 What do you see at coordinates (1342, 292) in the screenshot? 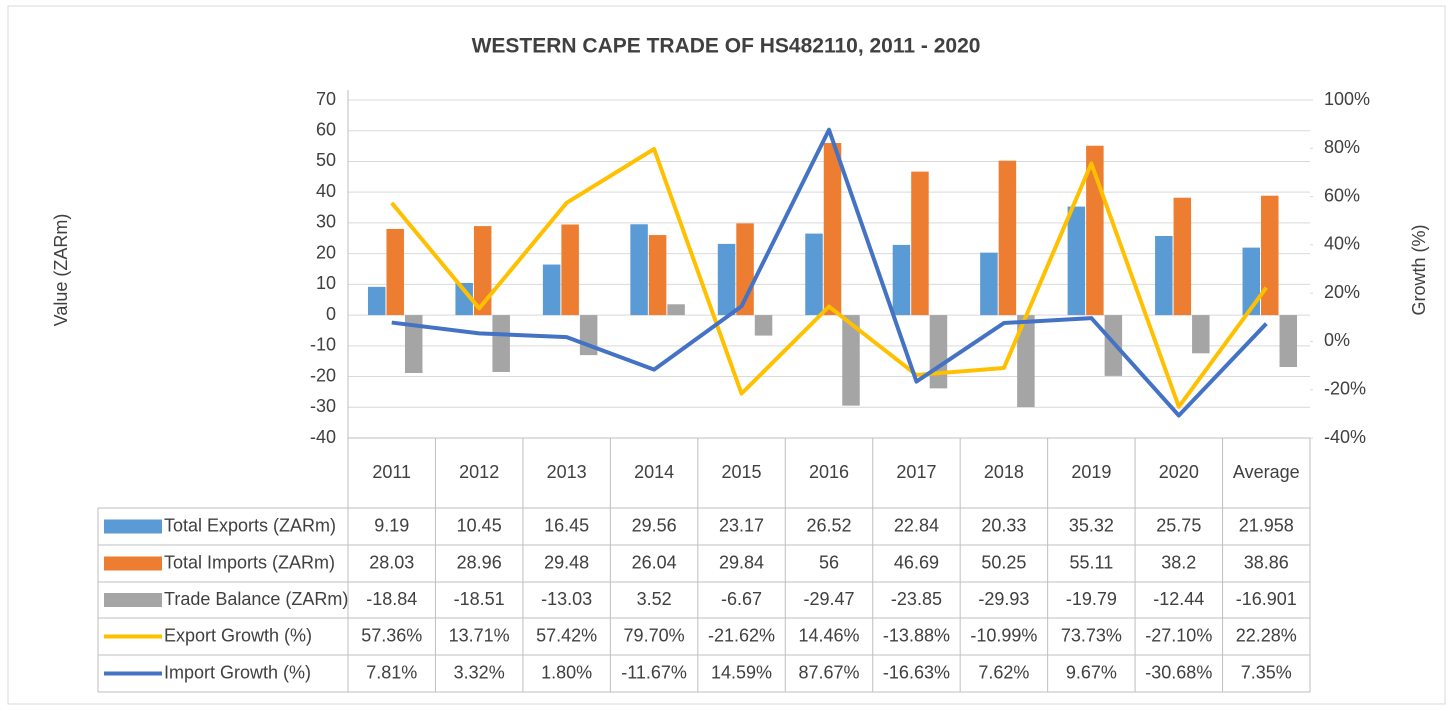
I see `y2-tick-label: 20%` at bounding box center [1342, 292].